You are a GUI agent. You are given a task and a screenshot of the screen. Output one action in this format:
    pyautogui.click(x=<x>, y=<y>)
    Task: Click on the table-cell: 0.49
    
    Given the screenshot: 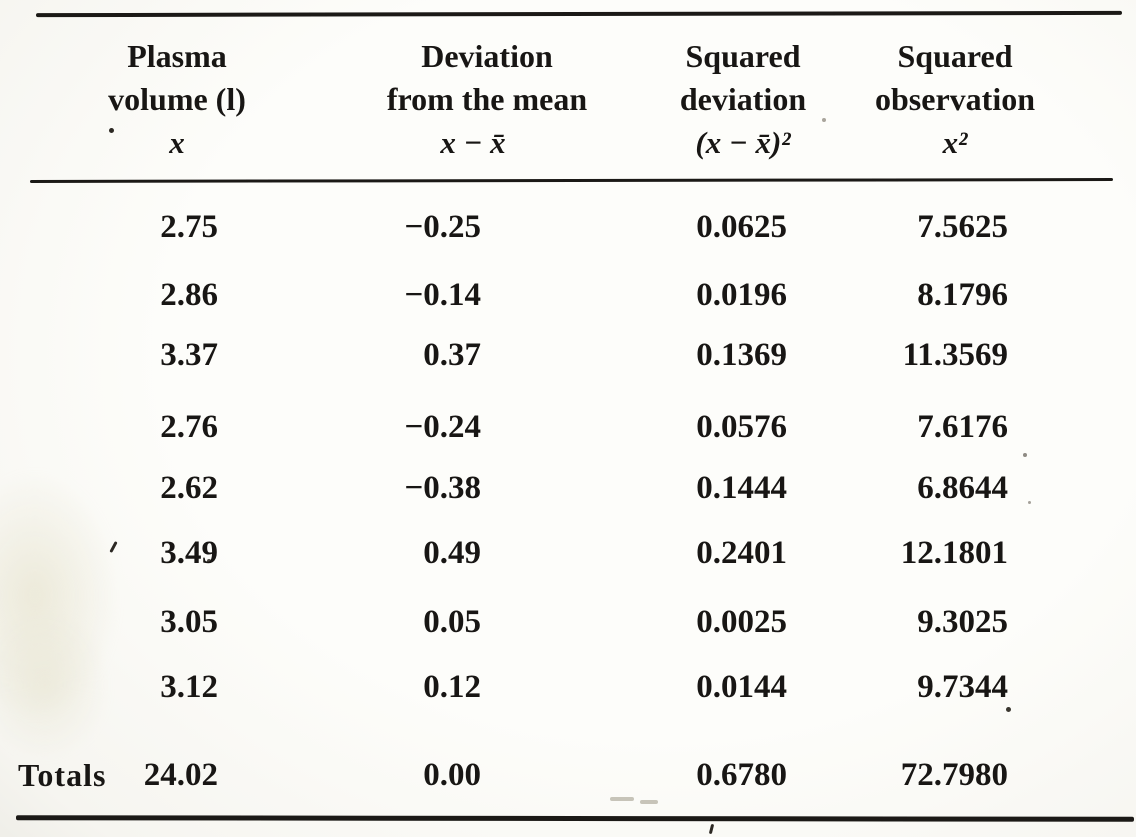 What is the action you would take?
    pyautogui.click(x=452, y=553)
    